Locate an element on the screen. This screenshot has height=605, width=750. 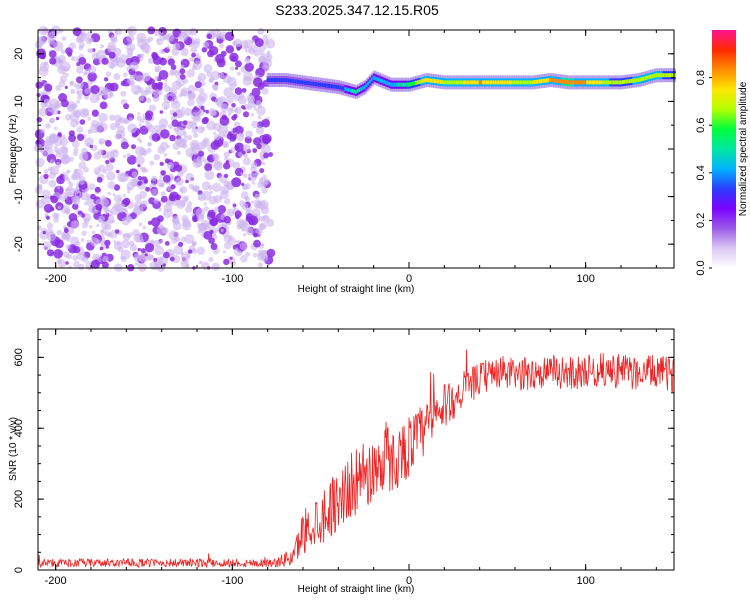
y-tick-label: 400 is located at coordinates (19, 428).